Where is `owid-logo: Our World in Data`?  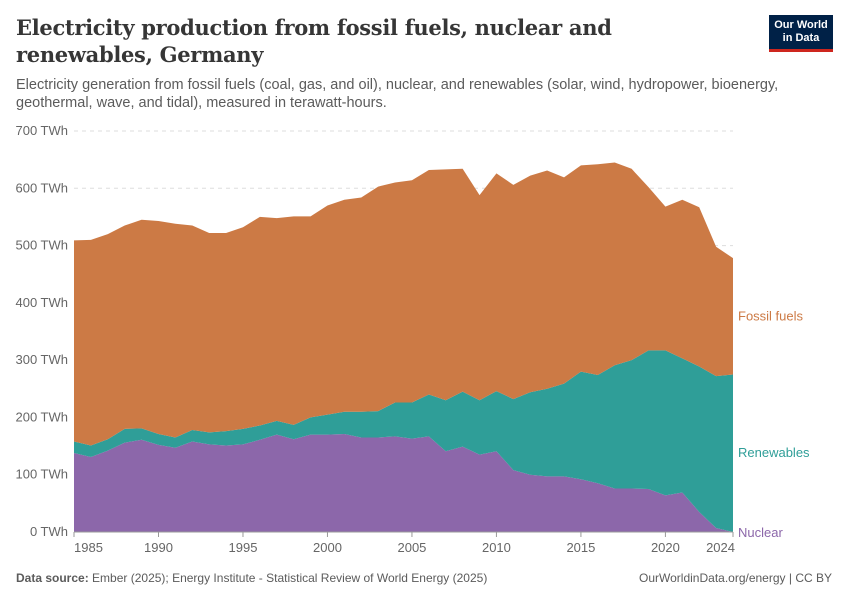 owid-logo: Our World in Data is located at coordinates (801, 33).